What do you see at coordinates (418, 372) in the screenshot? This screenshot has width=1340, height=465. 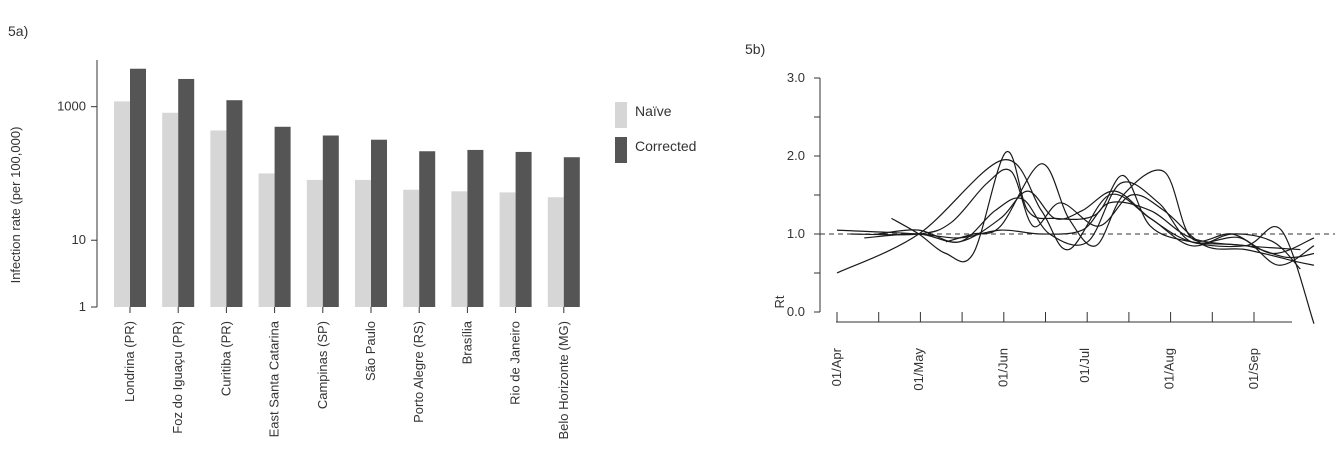 I see `category-label: Porto Alegre (RS)` at bounding box center [418, 372].